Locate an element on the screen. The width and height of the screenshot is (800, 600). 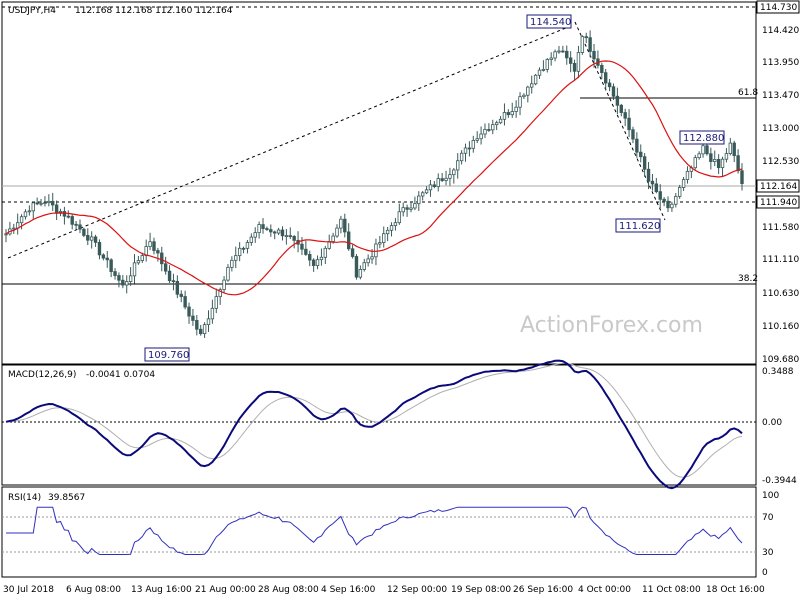
svg-text: 112.164 is located at coordinates (778, 187).